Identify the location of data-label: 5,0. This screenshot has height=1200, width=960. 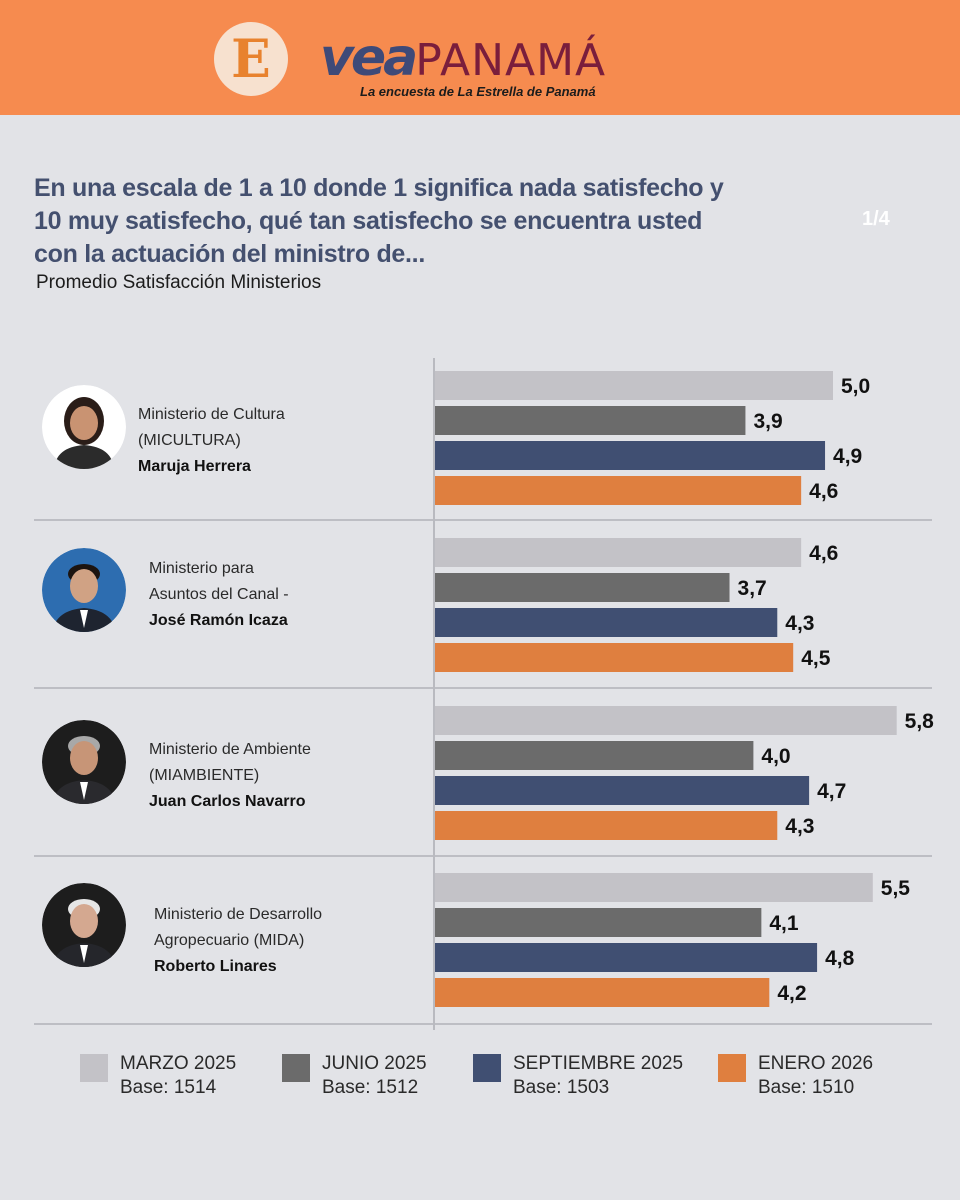
(855, 386).